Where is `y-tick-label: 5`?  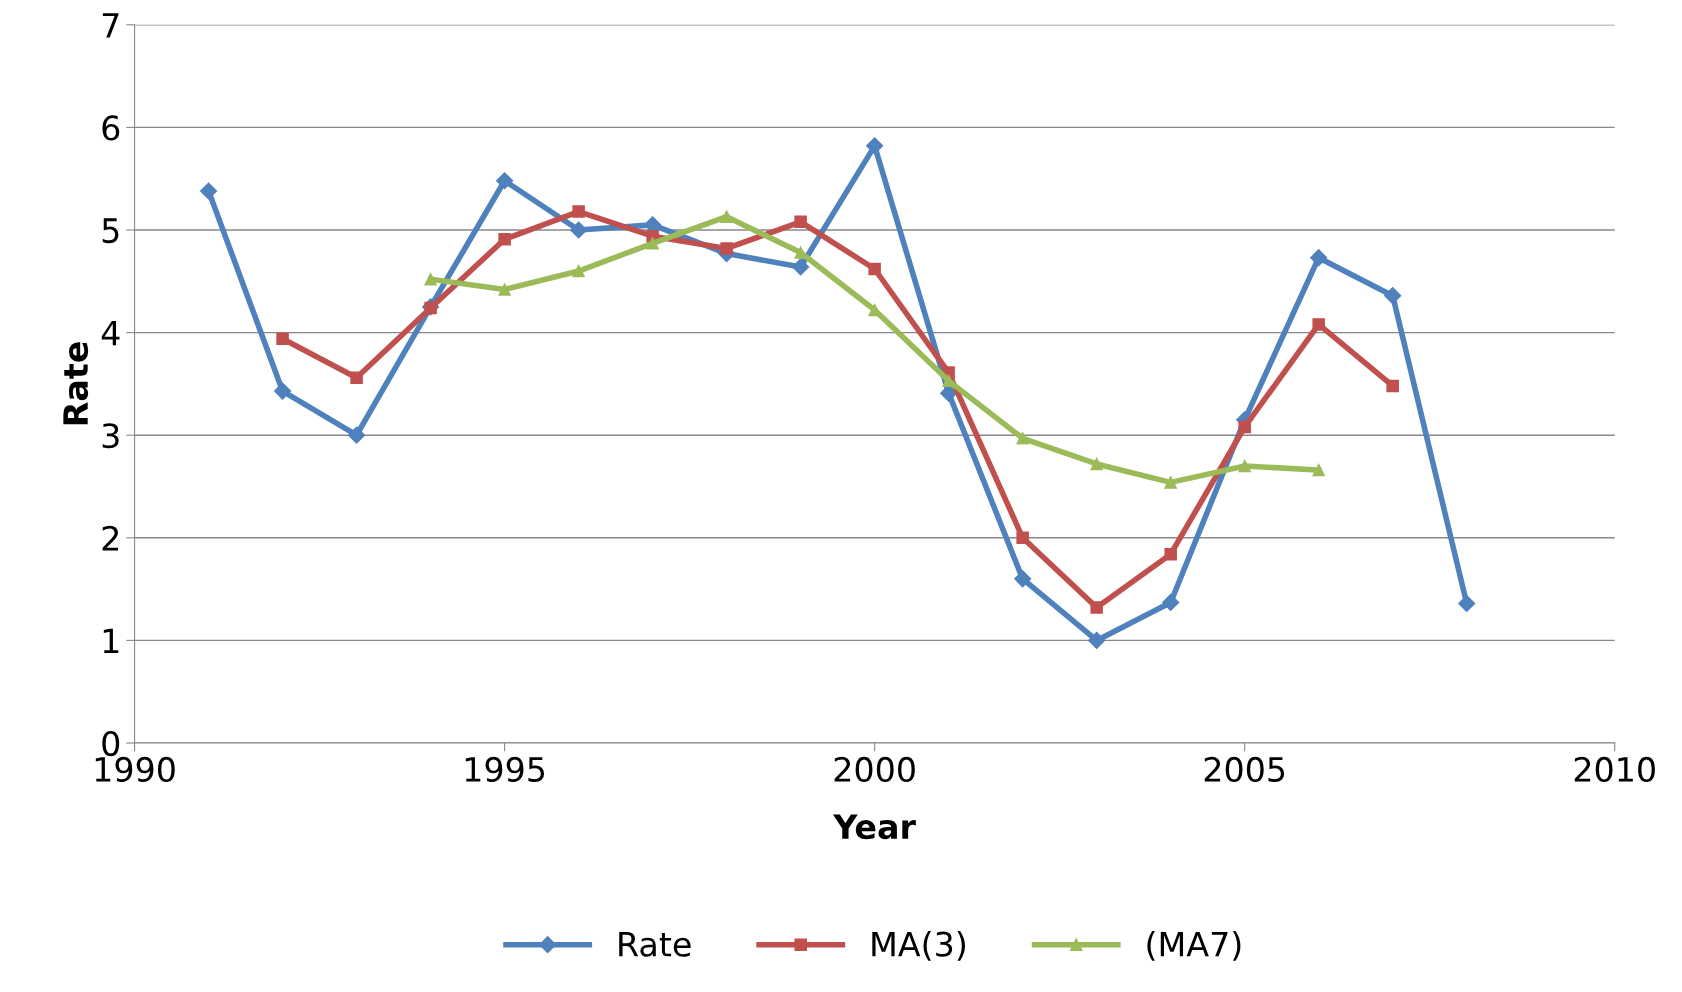 y-tick-label: 5 is located at coordinates (110, 231).